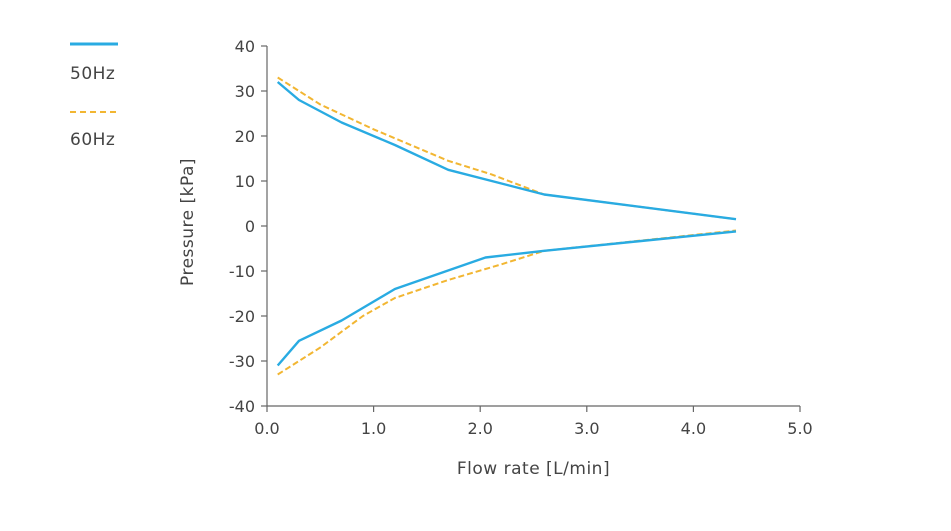  Describe the element at coordinates (479, 428) in the screenshot. I see `x-tick-label: 2.0` at that location.